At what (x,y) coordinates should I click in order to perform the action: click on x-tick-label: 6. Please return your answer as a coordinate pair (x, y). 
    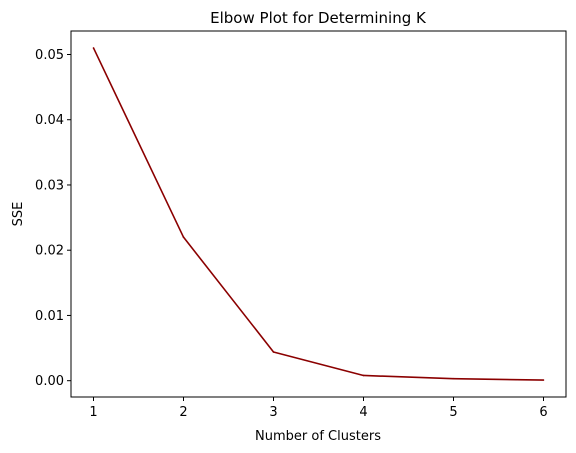
    Looking at the image, I should click on (543, 412).